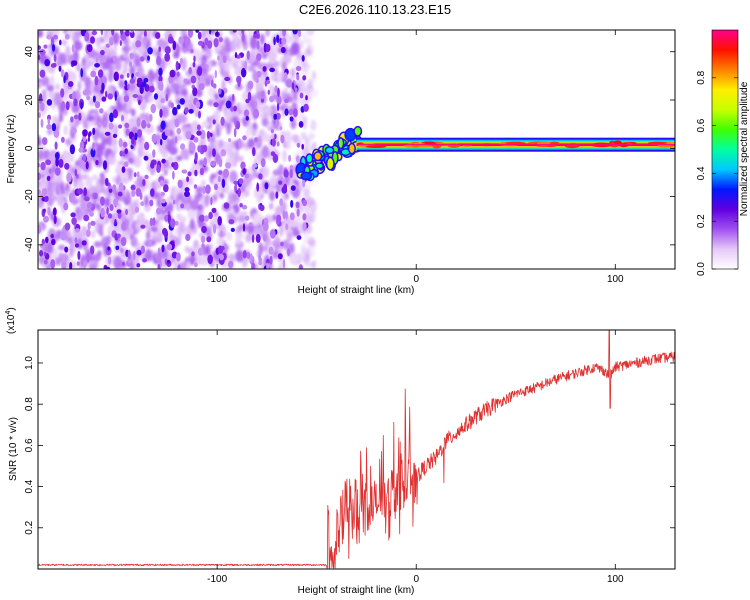 The image size is (750, 600). Describe the element at coordinates (615, 579) in the screenshot. I see `snr-x-tick-label: 100` at that location.